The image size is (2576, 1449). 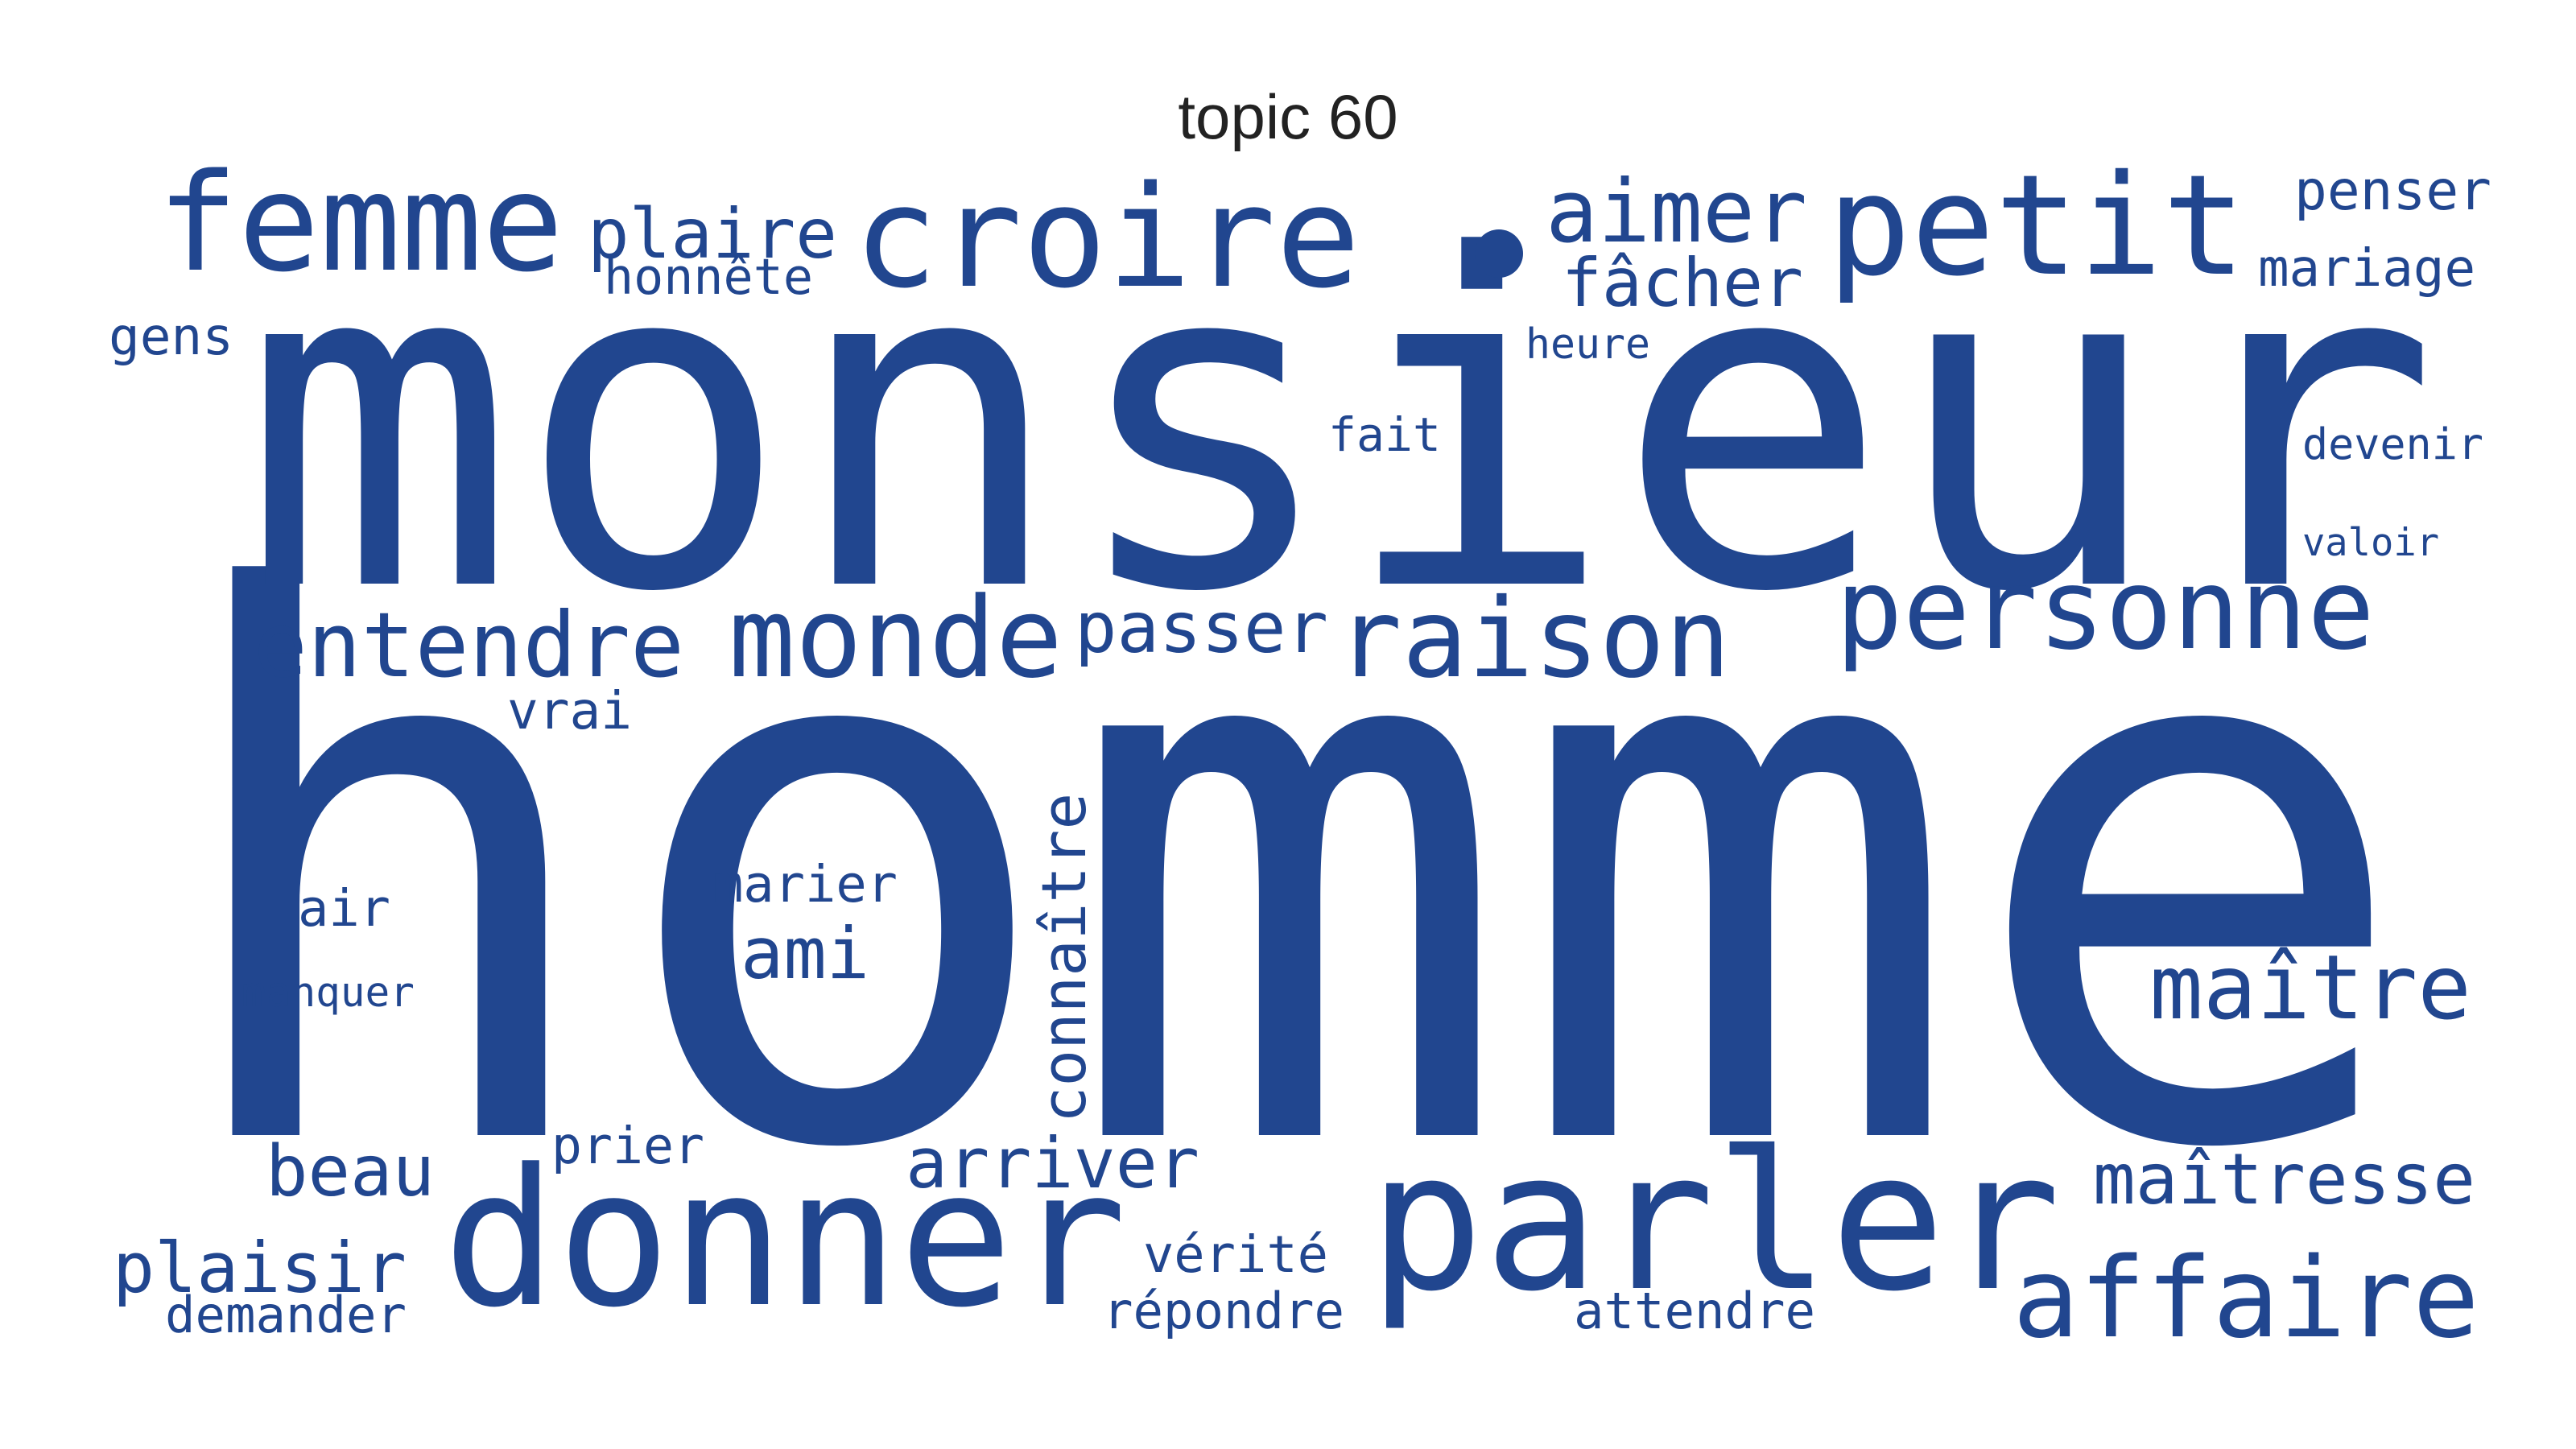 What do you see at coordinates (708, 277) in the screenshot?
I see `word-honnête: honnête` at bounding box center [708, 277].